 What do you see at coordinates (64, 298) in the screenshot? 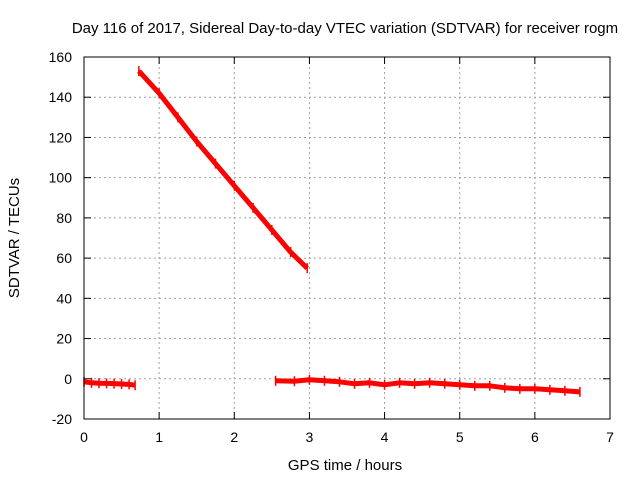
I see `y-tick-label: 40` at bounding box center [64, 298].